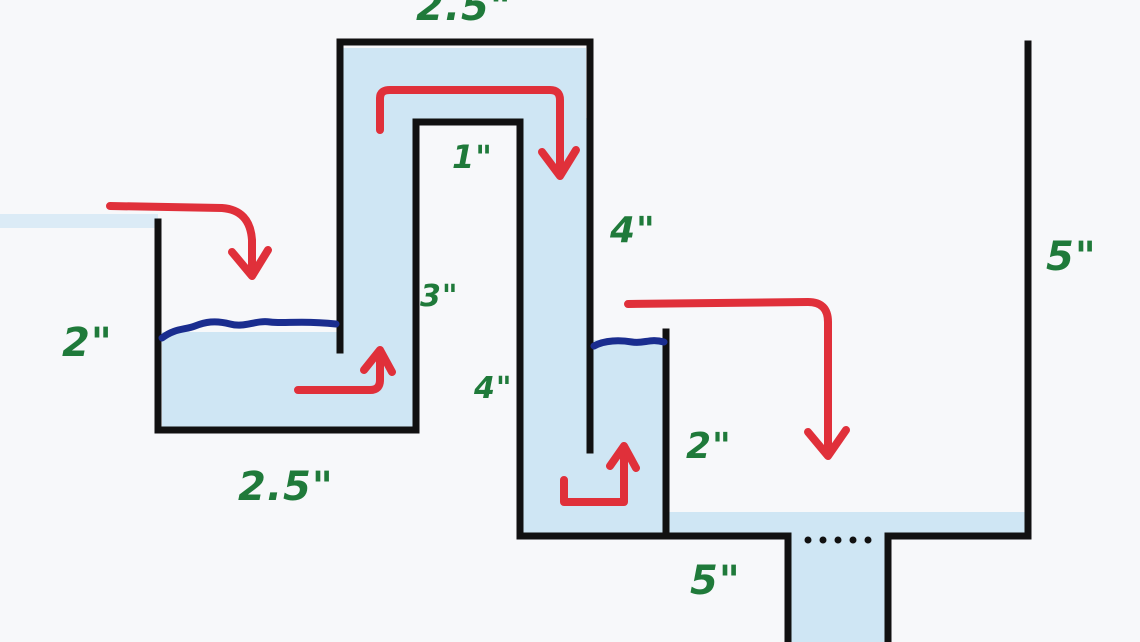 This screenshot has height=642, width=1140. Describe the element at coordinates (709, 446) in the screenshot. I see `label-small-chamber-height: 2"` at that location.